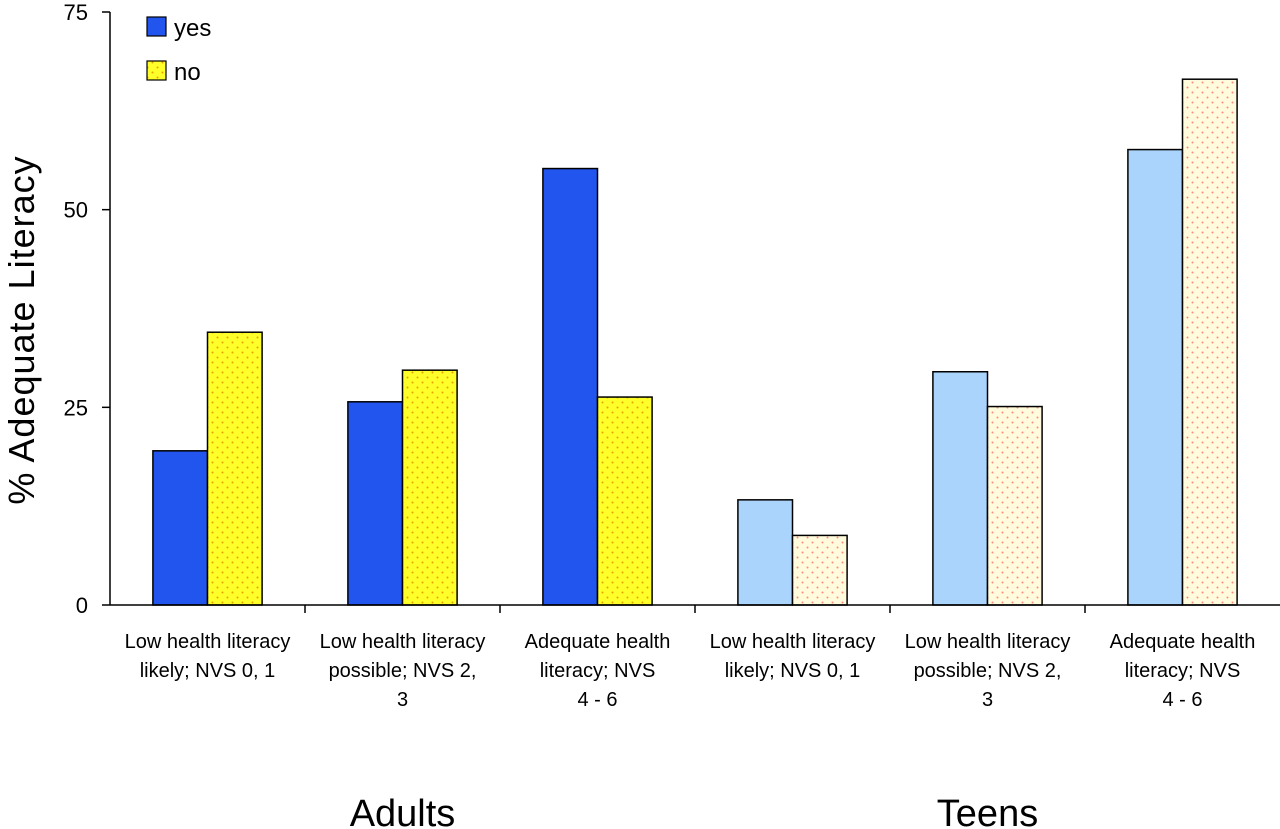  What do you see at coordinates (187, 72) in the screenshot?
I see `legend-label-no: no` at bounding box center [187, 72].